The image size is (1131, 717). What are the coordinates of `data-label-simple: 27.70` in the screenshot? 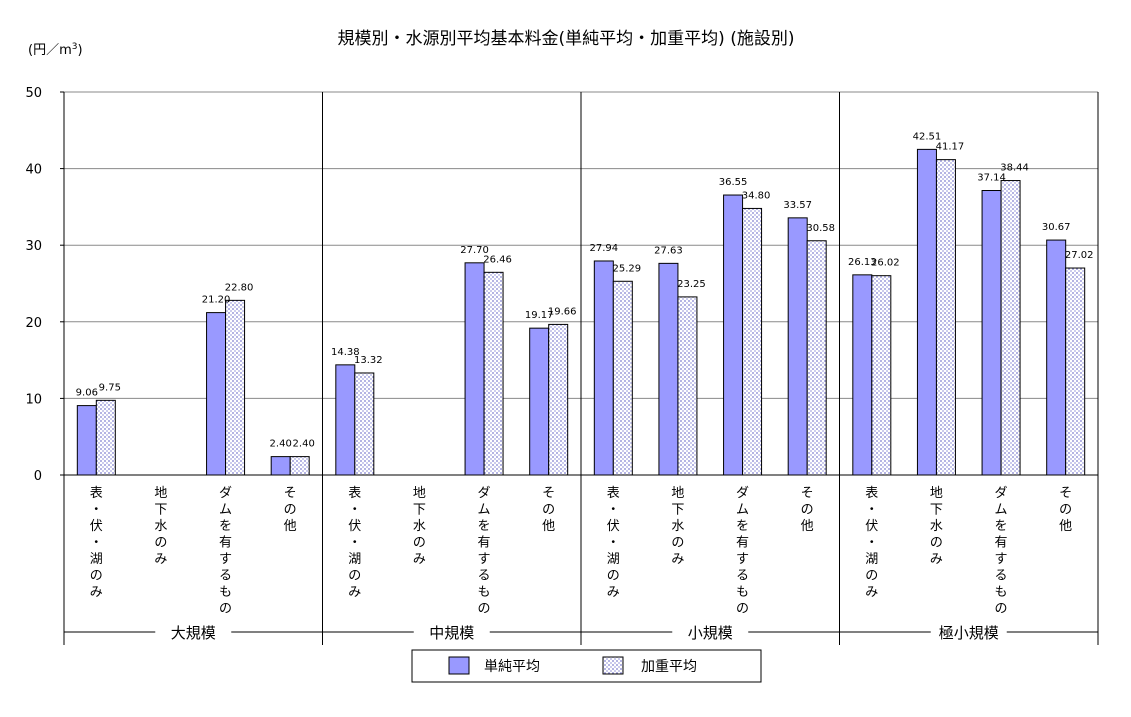 It's located at (474, 250).